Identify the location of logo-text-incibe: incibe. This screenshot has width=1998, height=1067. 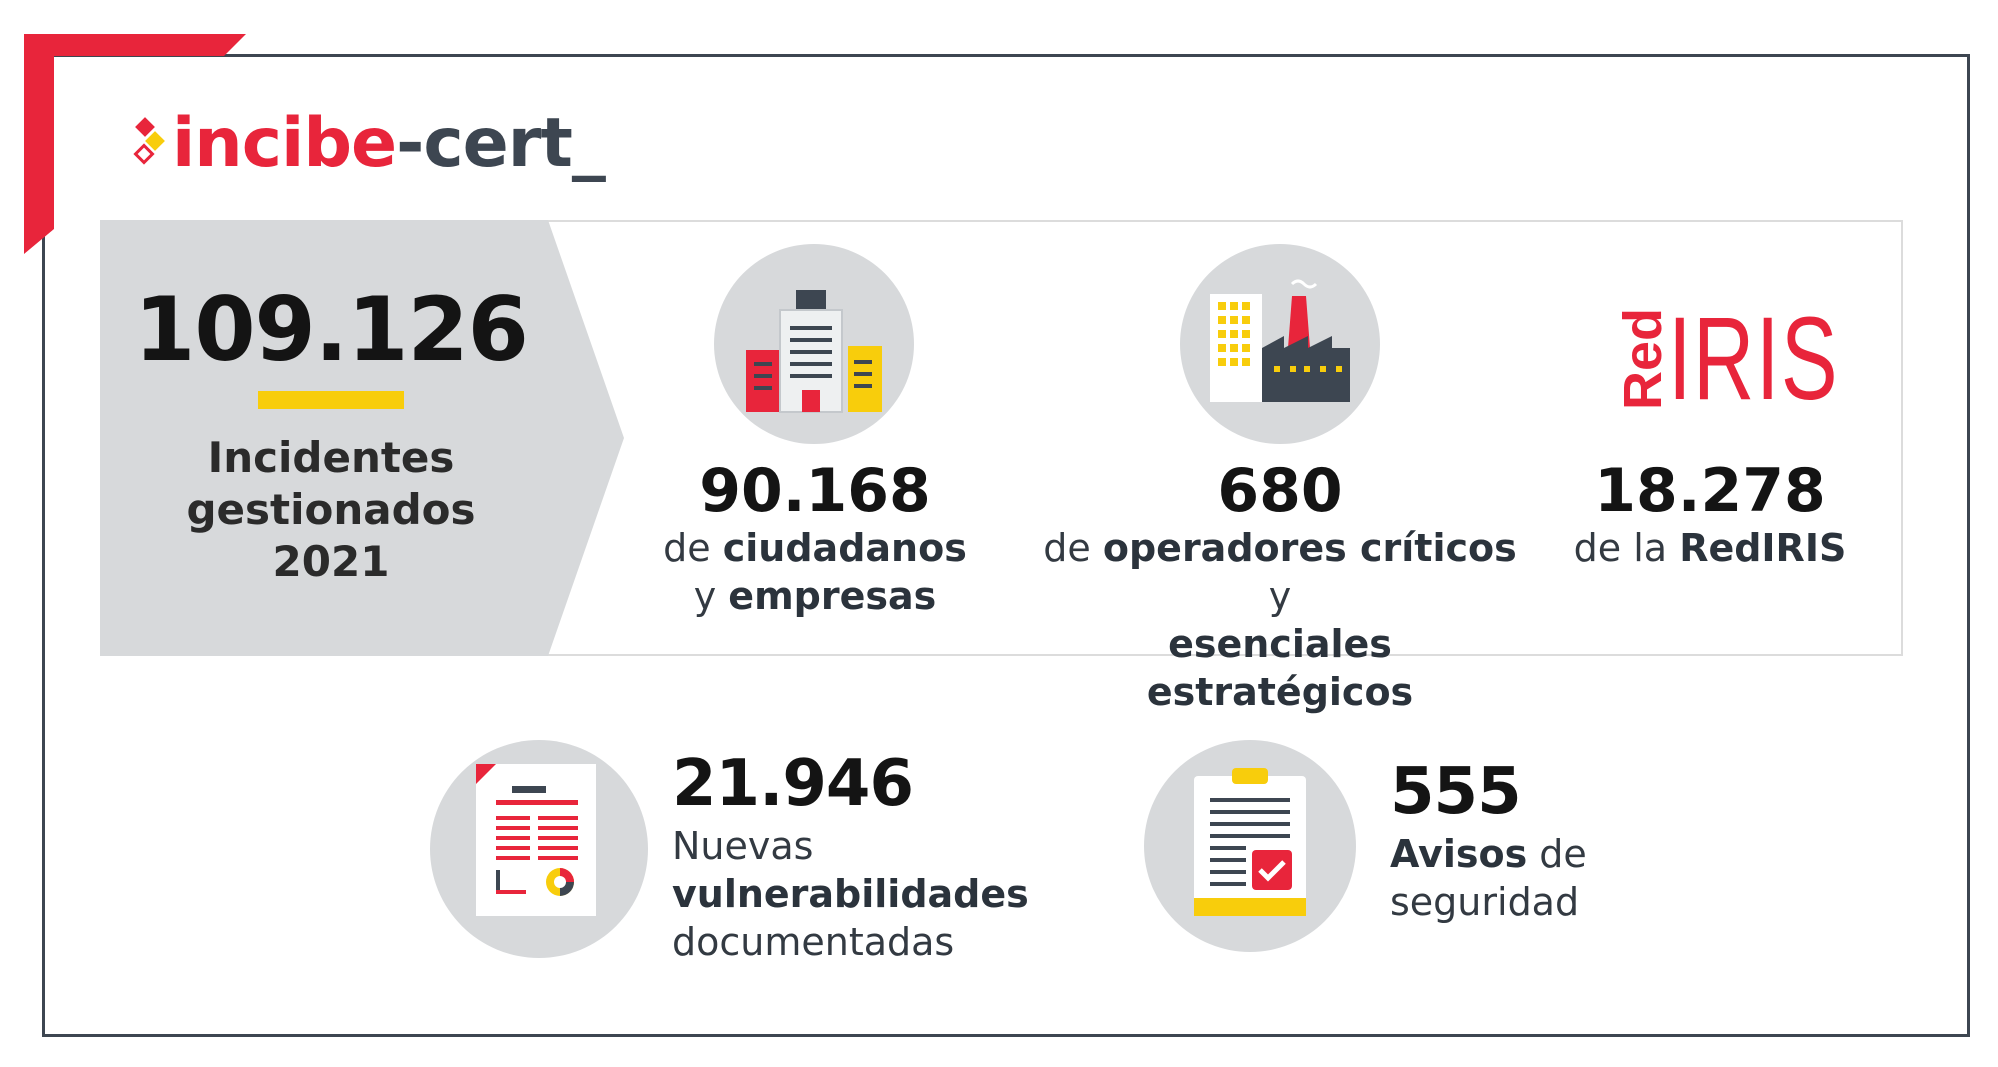
(284, 143).